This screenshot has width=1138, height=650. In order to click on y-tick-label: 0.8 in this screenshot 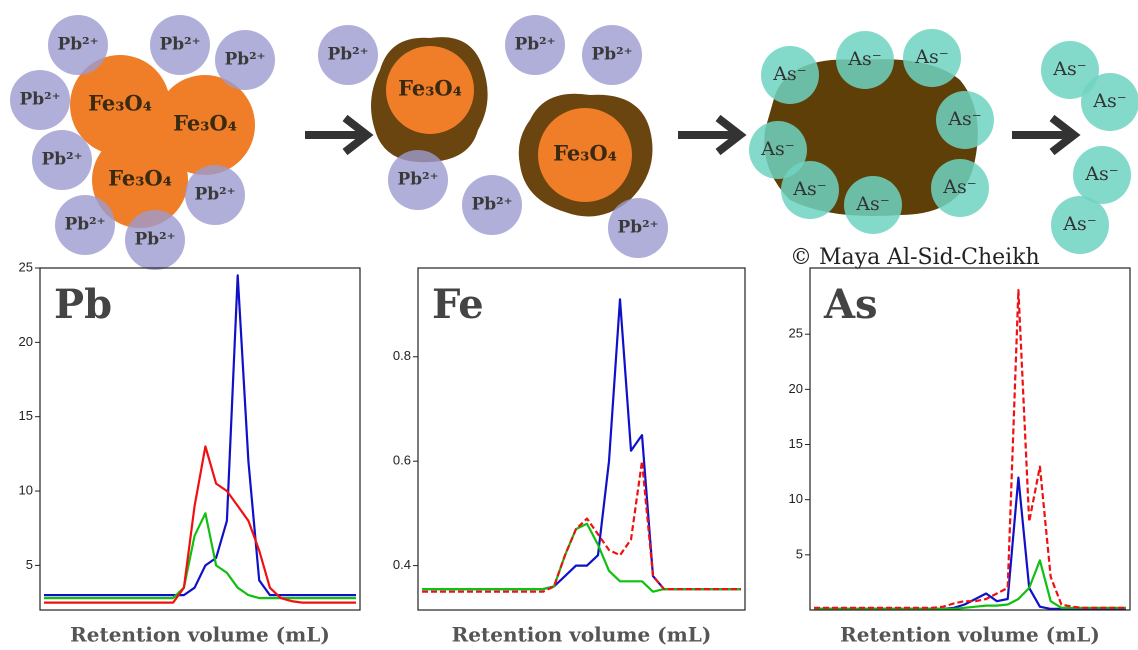, I will do `click(402, 355)`.